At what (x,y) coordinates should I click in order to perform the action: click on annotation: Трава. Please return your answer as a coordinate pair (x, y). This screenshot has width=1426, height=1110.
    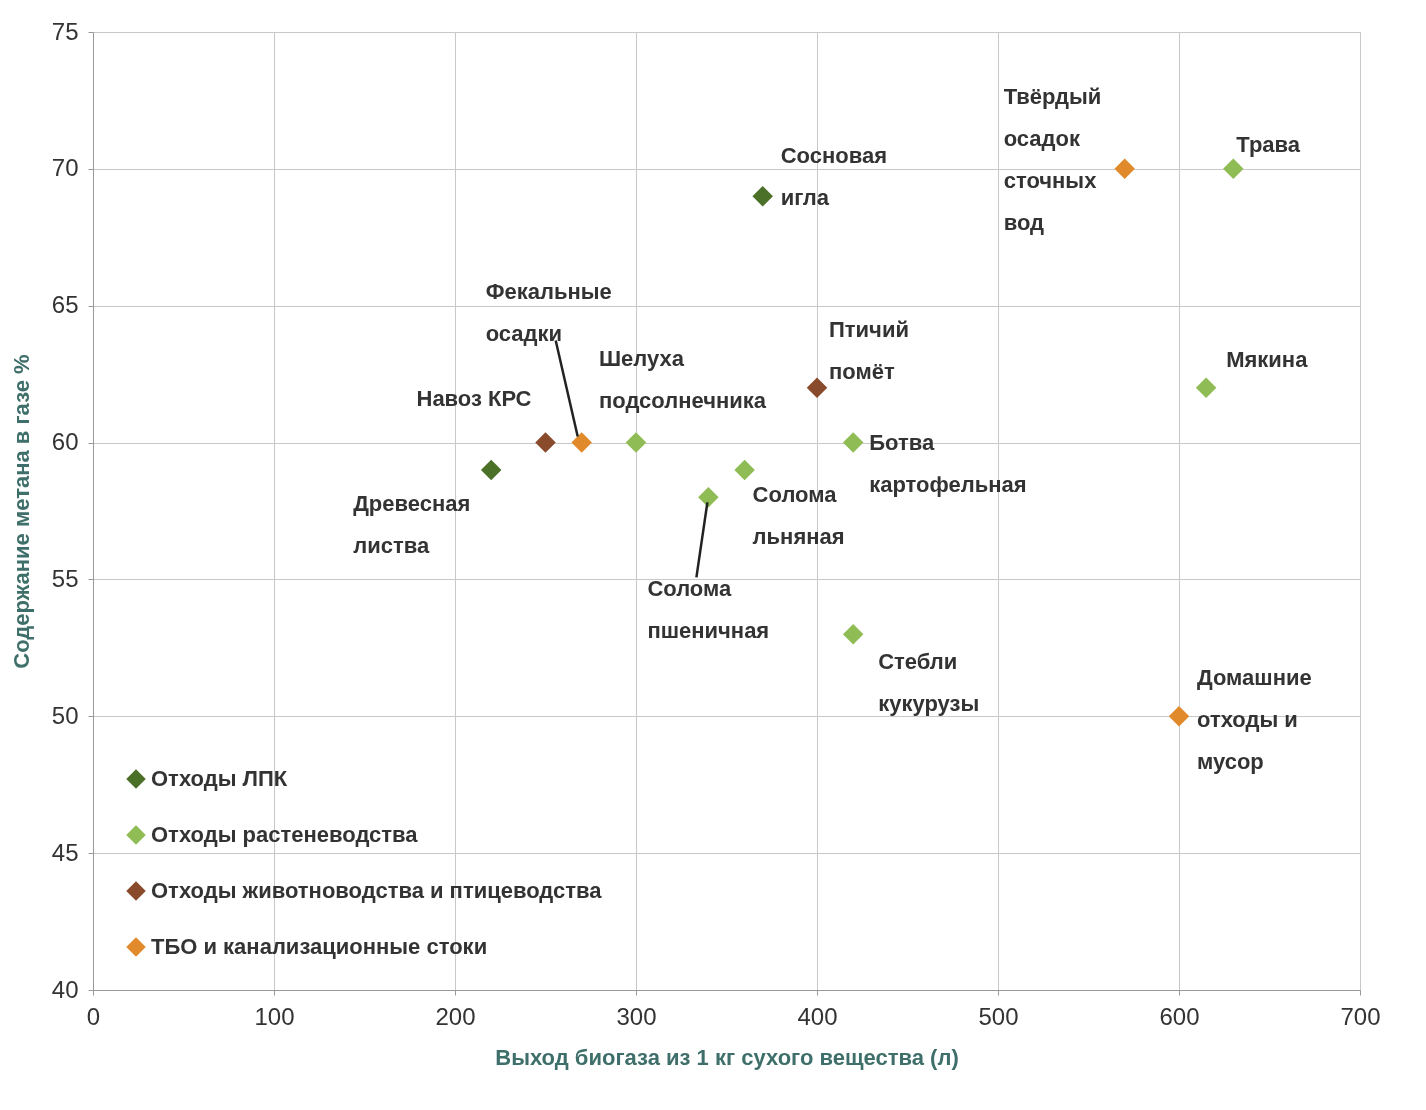
    Looking at the image, I should click on (1268, 144).